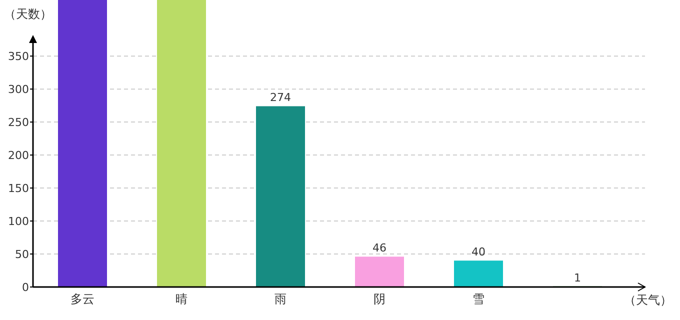  What do you see at coordinates (478, 299) in the screenshot?
I see `x-tick-label: 雪` at bounding box center [478, 299].